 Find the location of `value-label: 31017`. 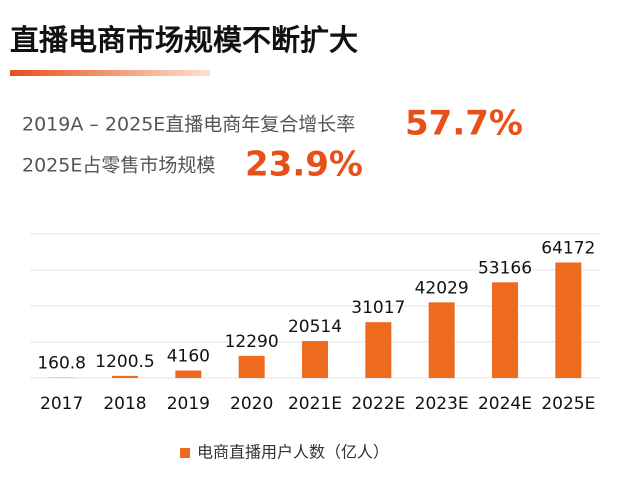

value-label: 31017 is located at coordinates (378, 308).